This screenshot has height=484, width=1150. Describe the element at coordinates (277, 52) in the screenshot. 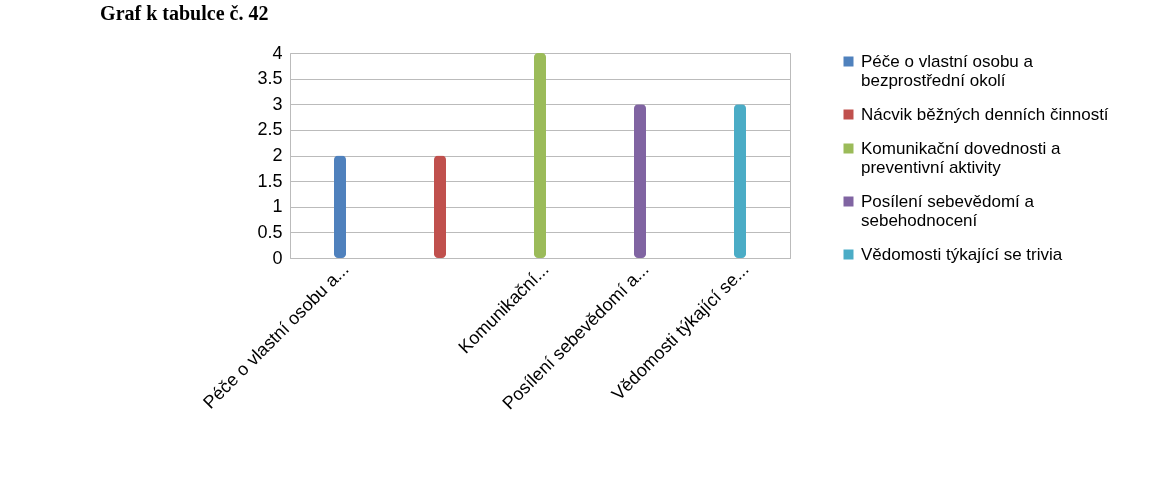

I see `y-tick-label: 4` at that location.